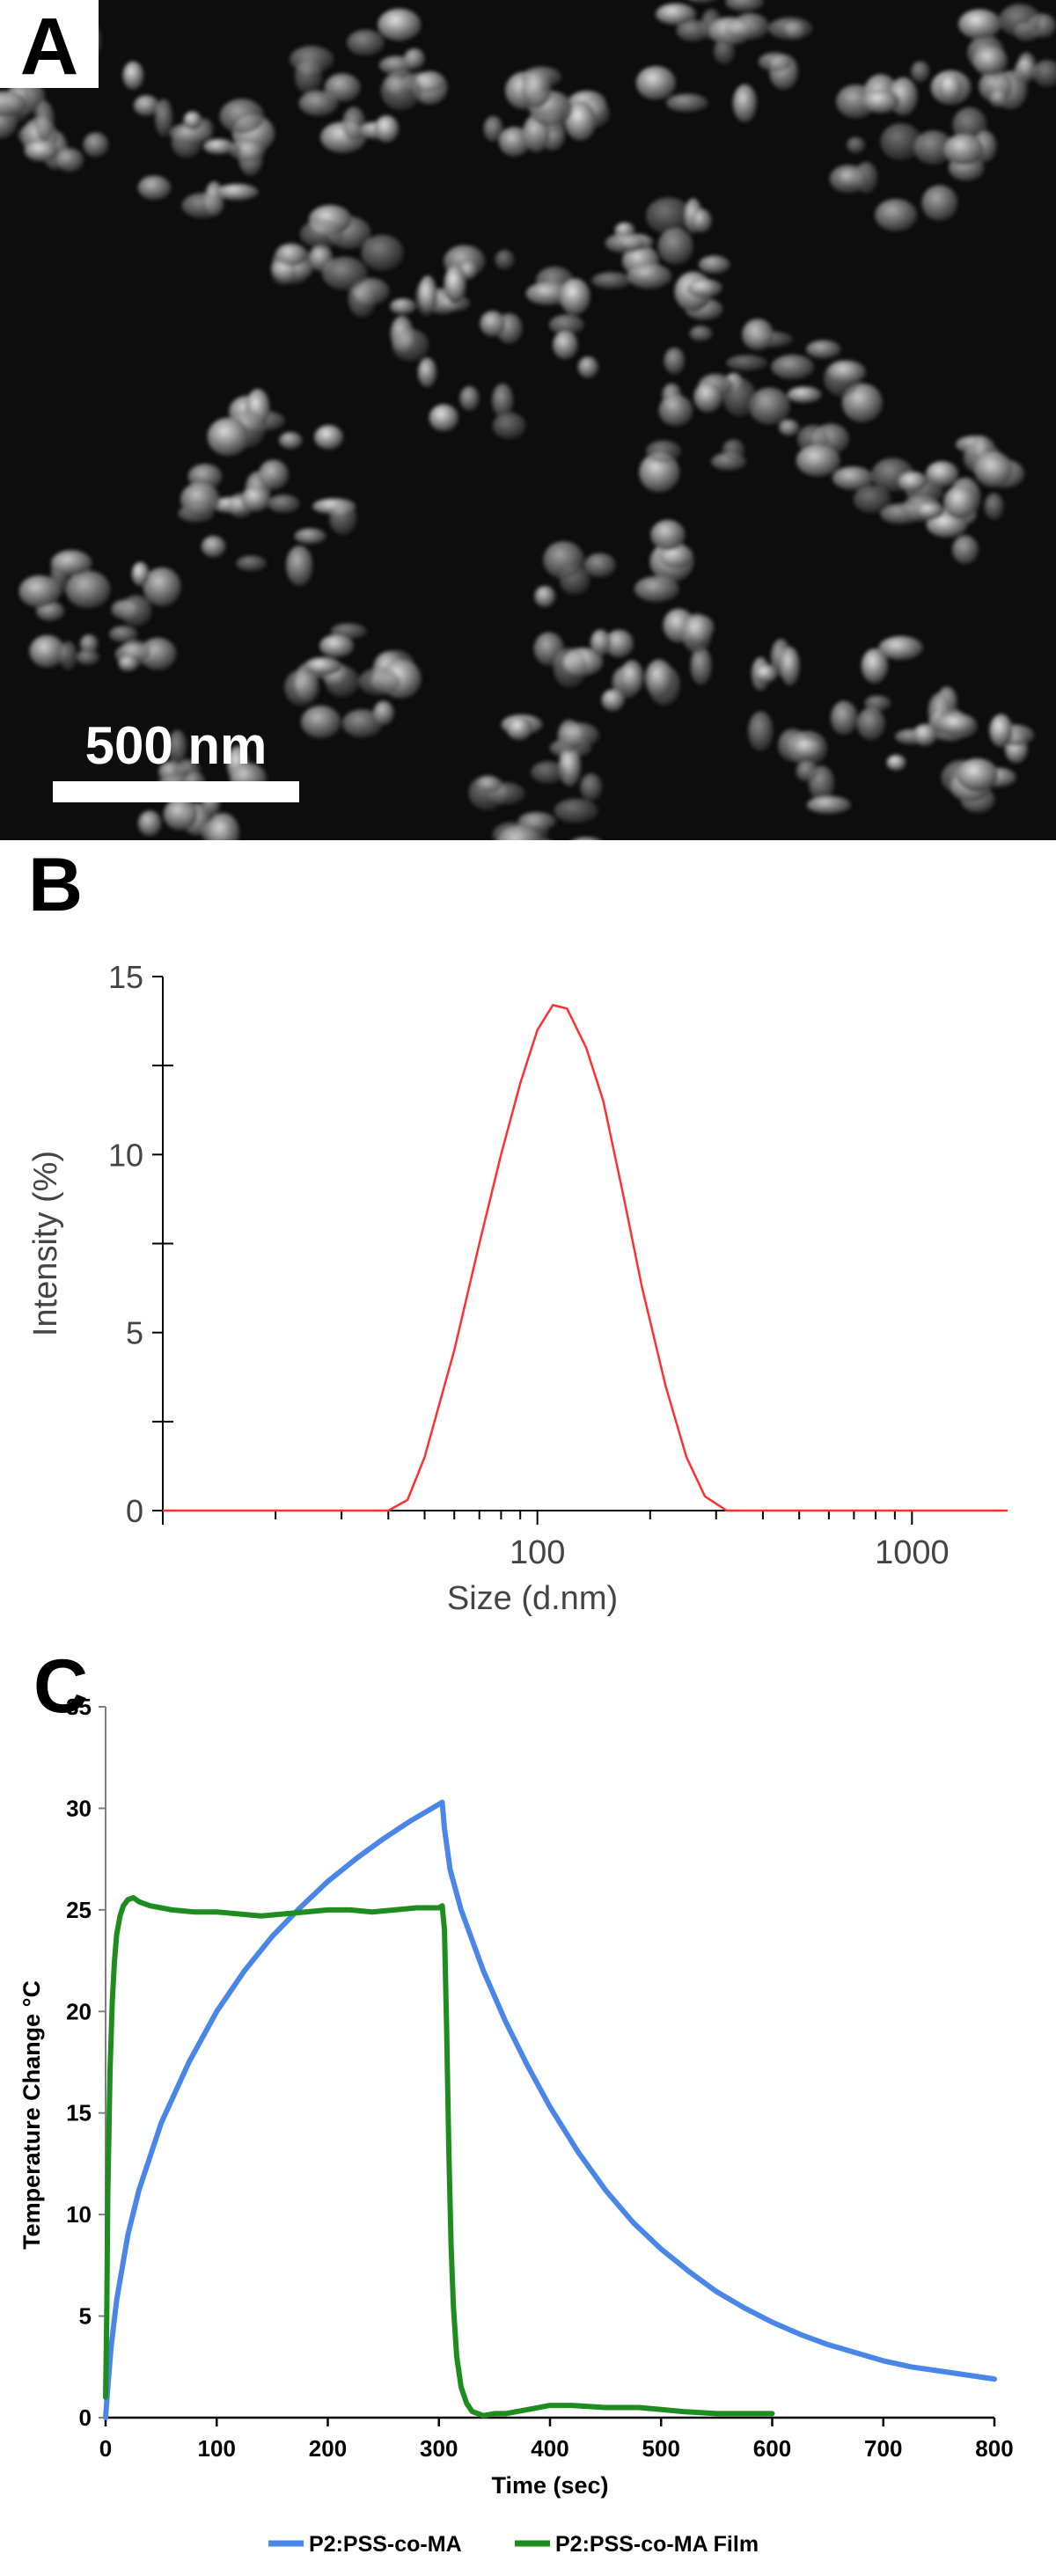 Image resolution: width=1056 pixels, height=2576 pixels. I want to click on chart-c-y-tick-label: 25, so click(79, 1910).